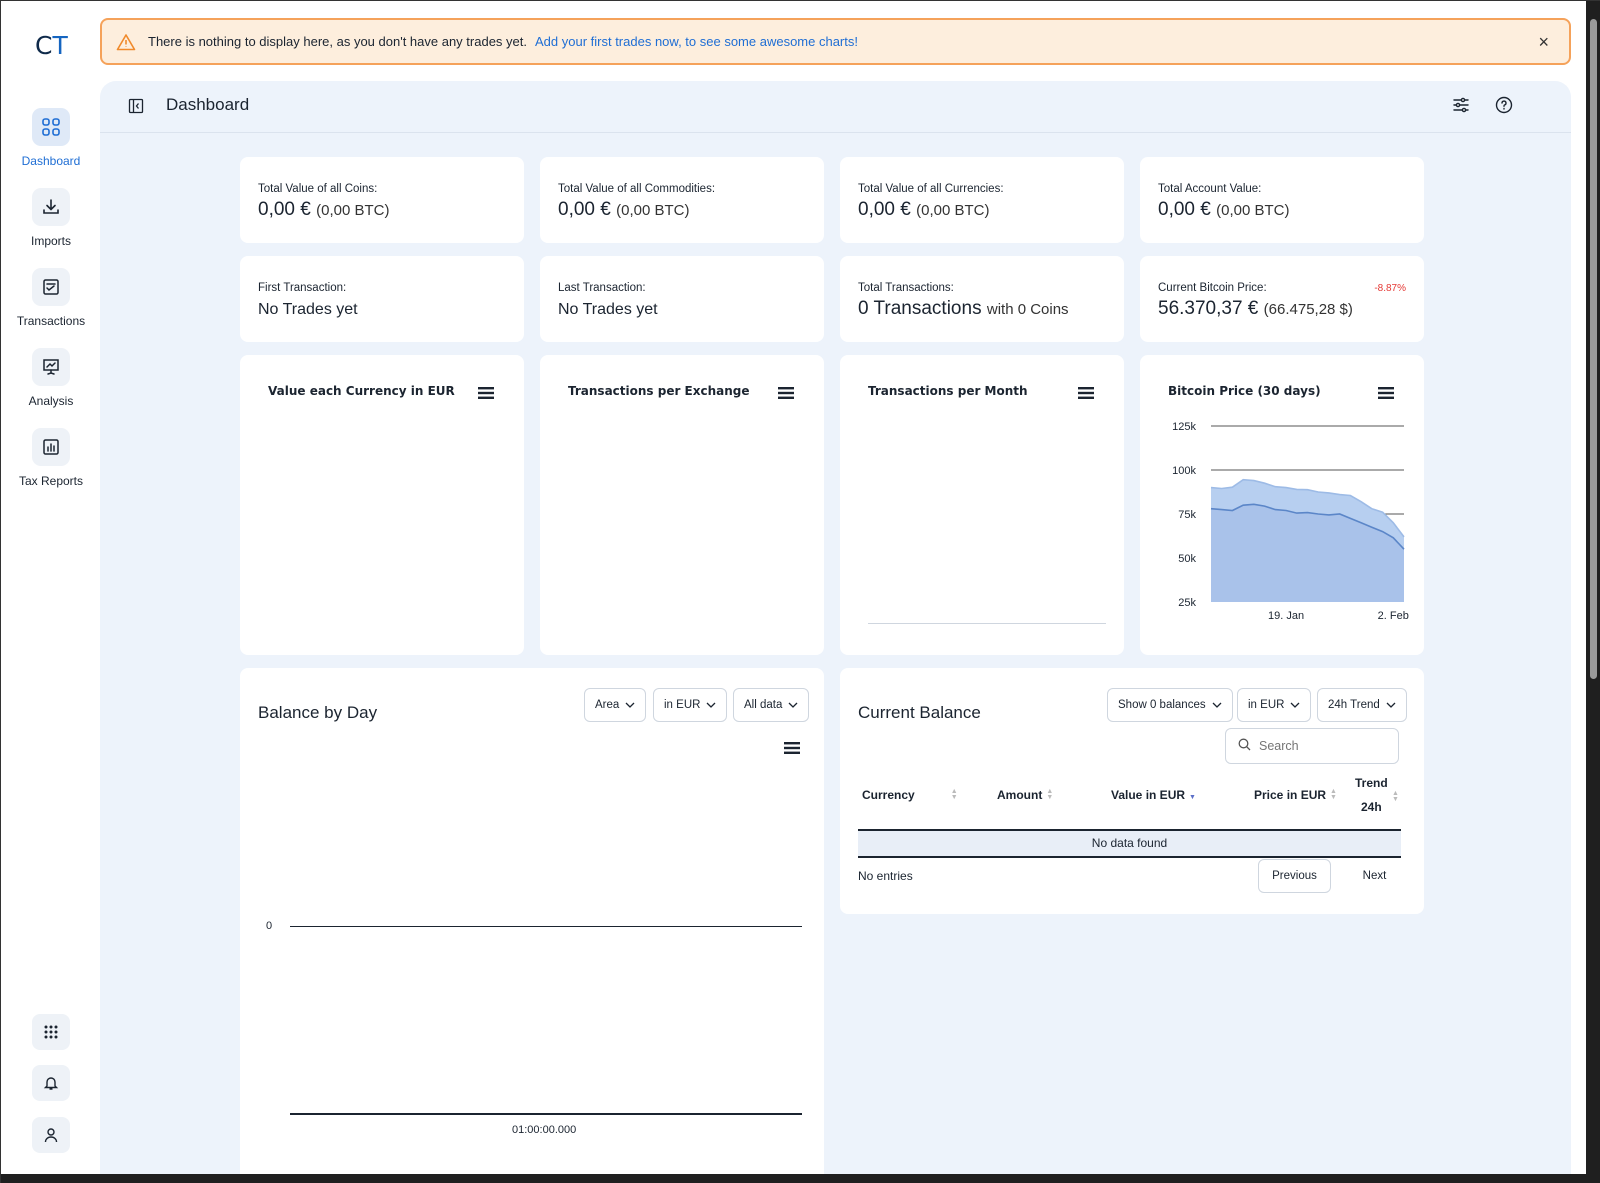 The height and width of the screenshot is (1183, 1600). What do you see at coordinates (659, 391) in the screenshot?
I see `chart-title: Transactions per Exchange` at bounding box center [659, 391].